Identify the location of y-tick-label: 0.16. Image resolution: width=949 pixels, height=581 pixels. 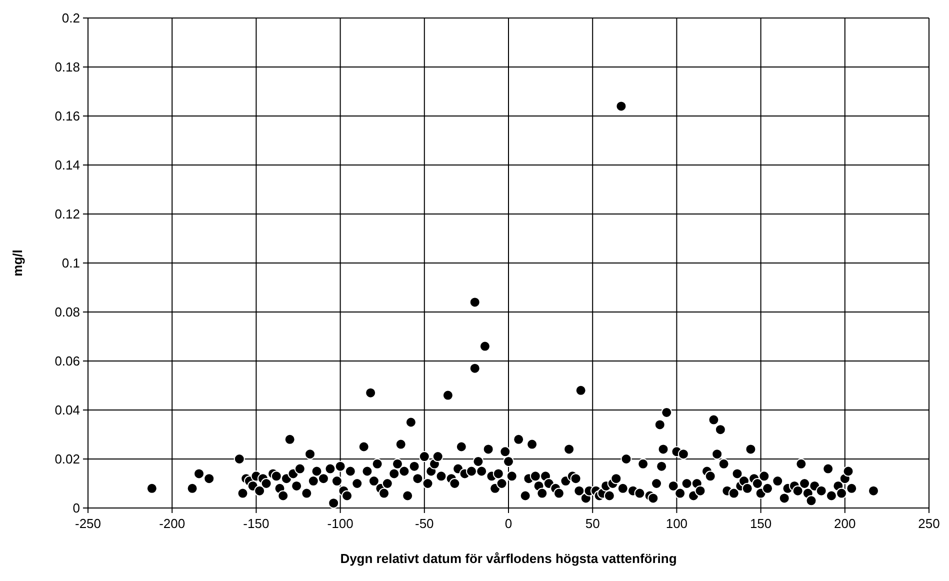
(67, 116).